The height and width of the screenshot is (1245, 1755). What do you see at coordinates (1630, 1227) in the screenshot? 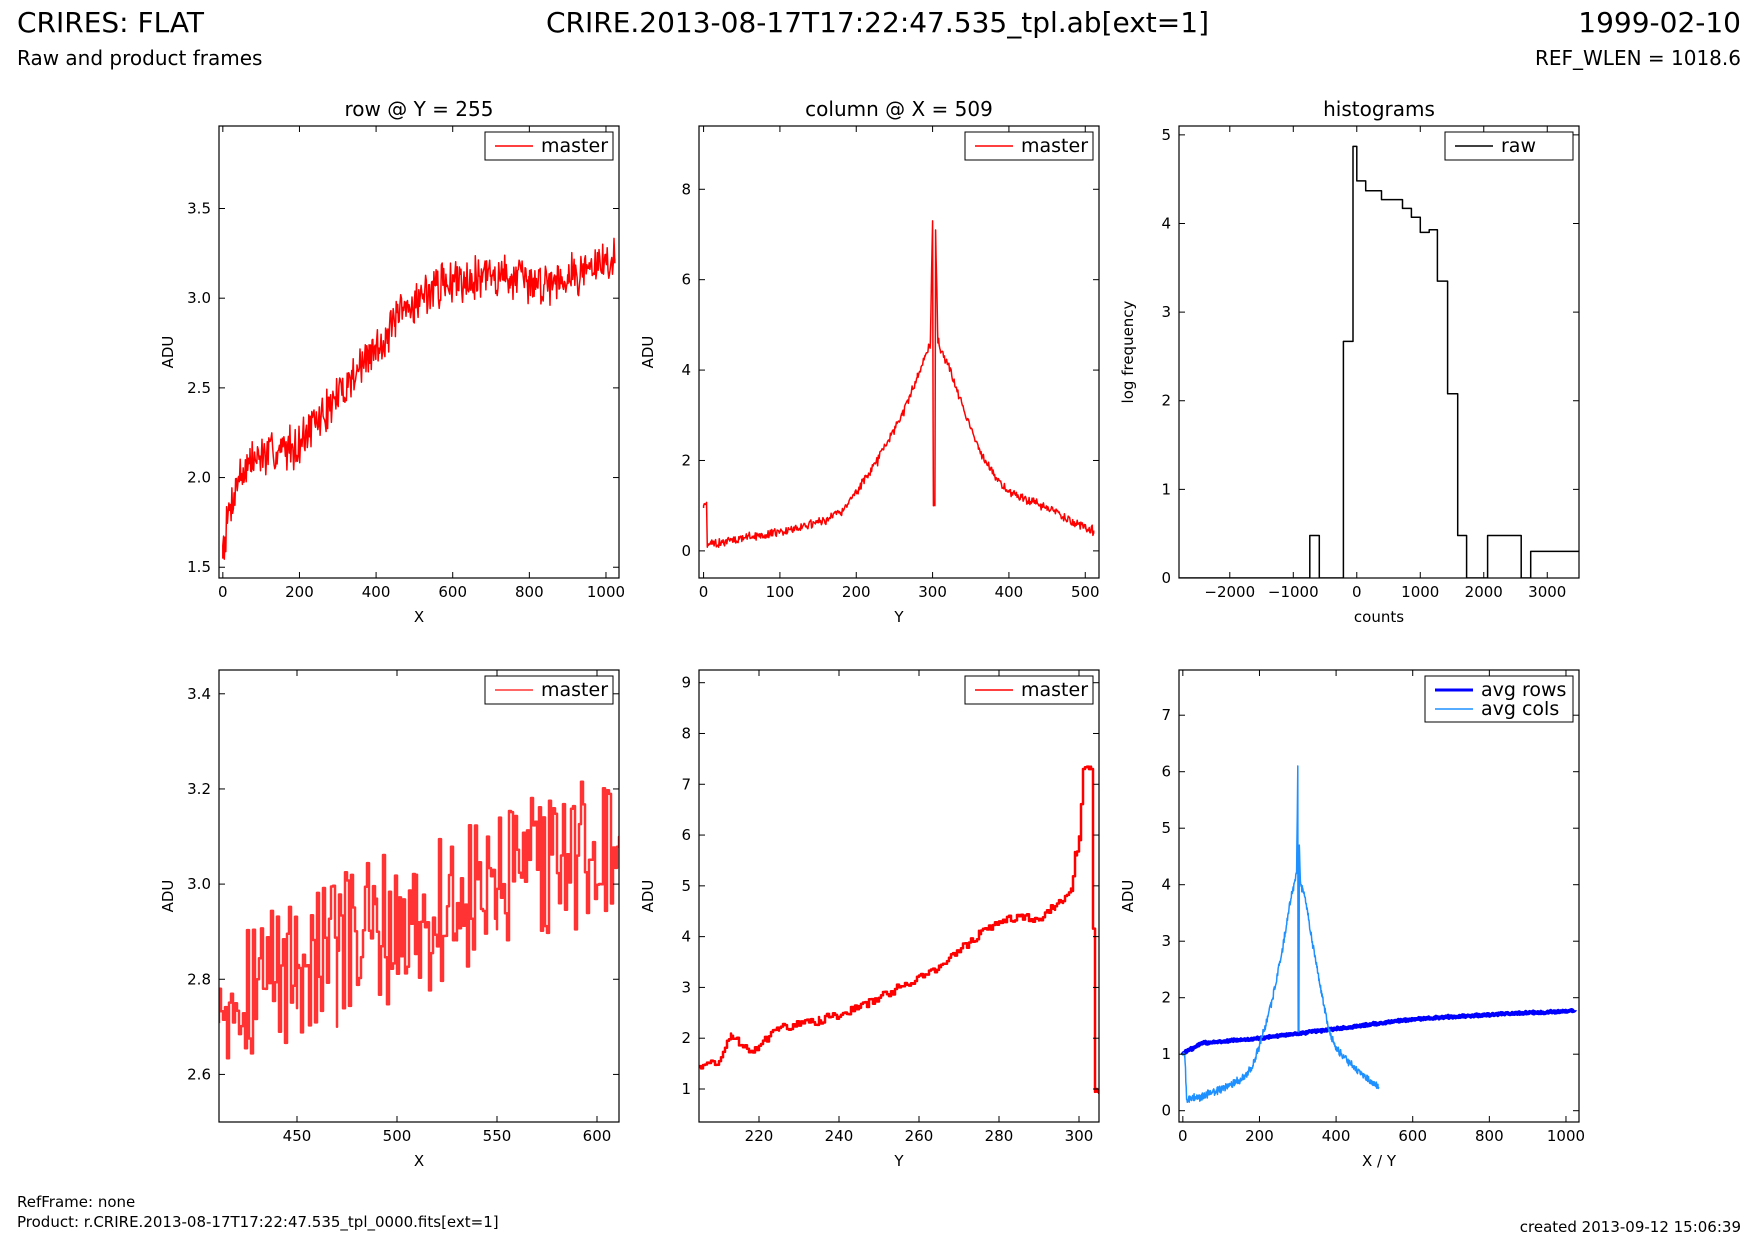
I see `created-label: created 2013-09-12 15:06:39` at bounding box center [1630, 1227].